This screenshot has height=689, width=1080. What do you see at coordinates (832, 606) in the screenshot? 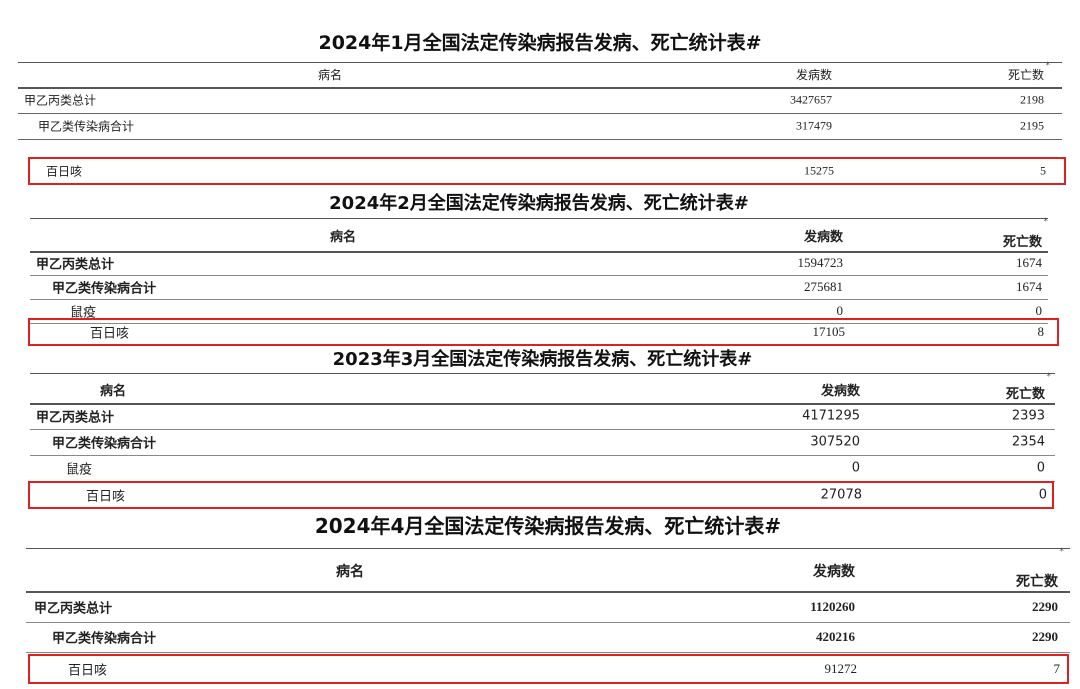
I see `case-count: 1120260` at bounding box center [832, 606].